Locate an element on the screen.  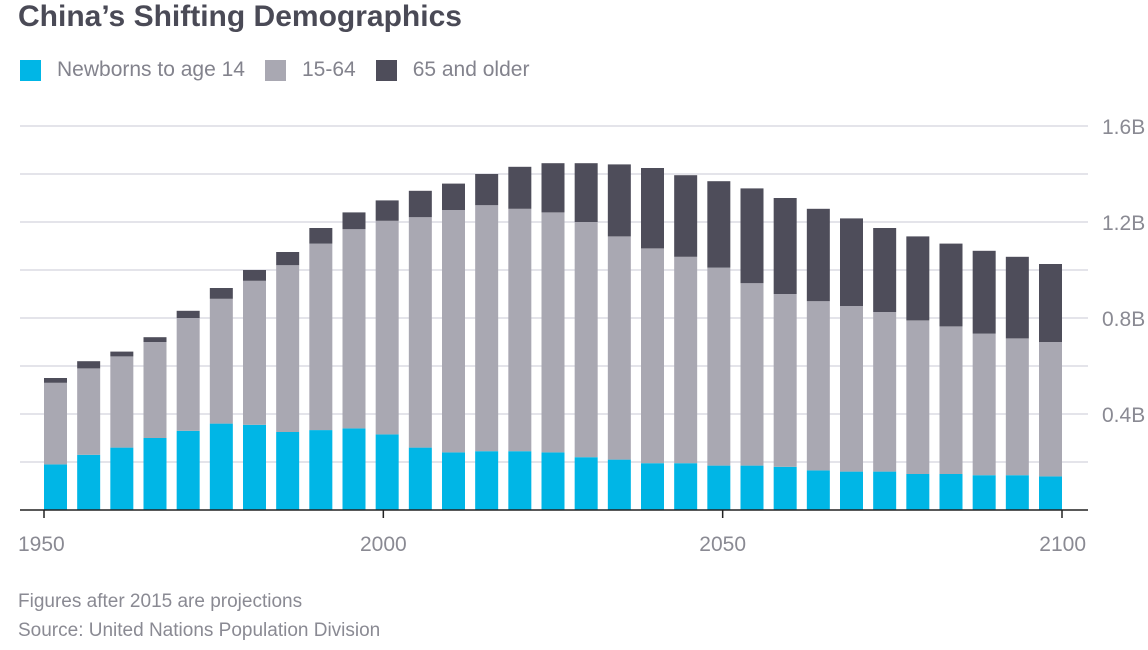
bar-group-1980 is located at coordinates (254, 390).